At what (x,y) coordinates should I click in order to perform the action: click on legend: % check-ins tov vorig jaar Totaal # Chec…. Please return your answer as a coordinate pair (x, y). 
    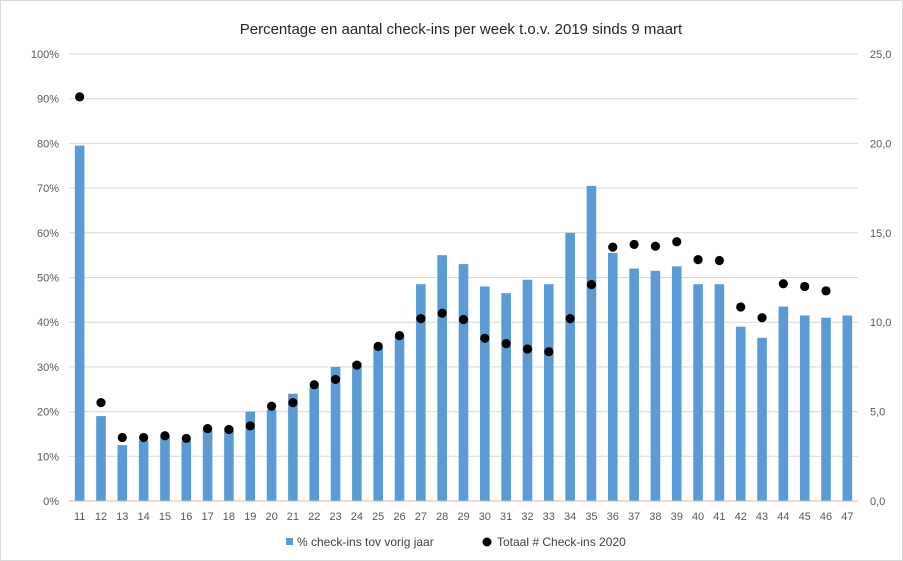
    Looking at the image, I should click on (456, 542).